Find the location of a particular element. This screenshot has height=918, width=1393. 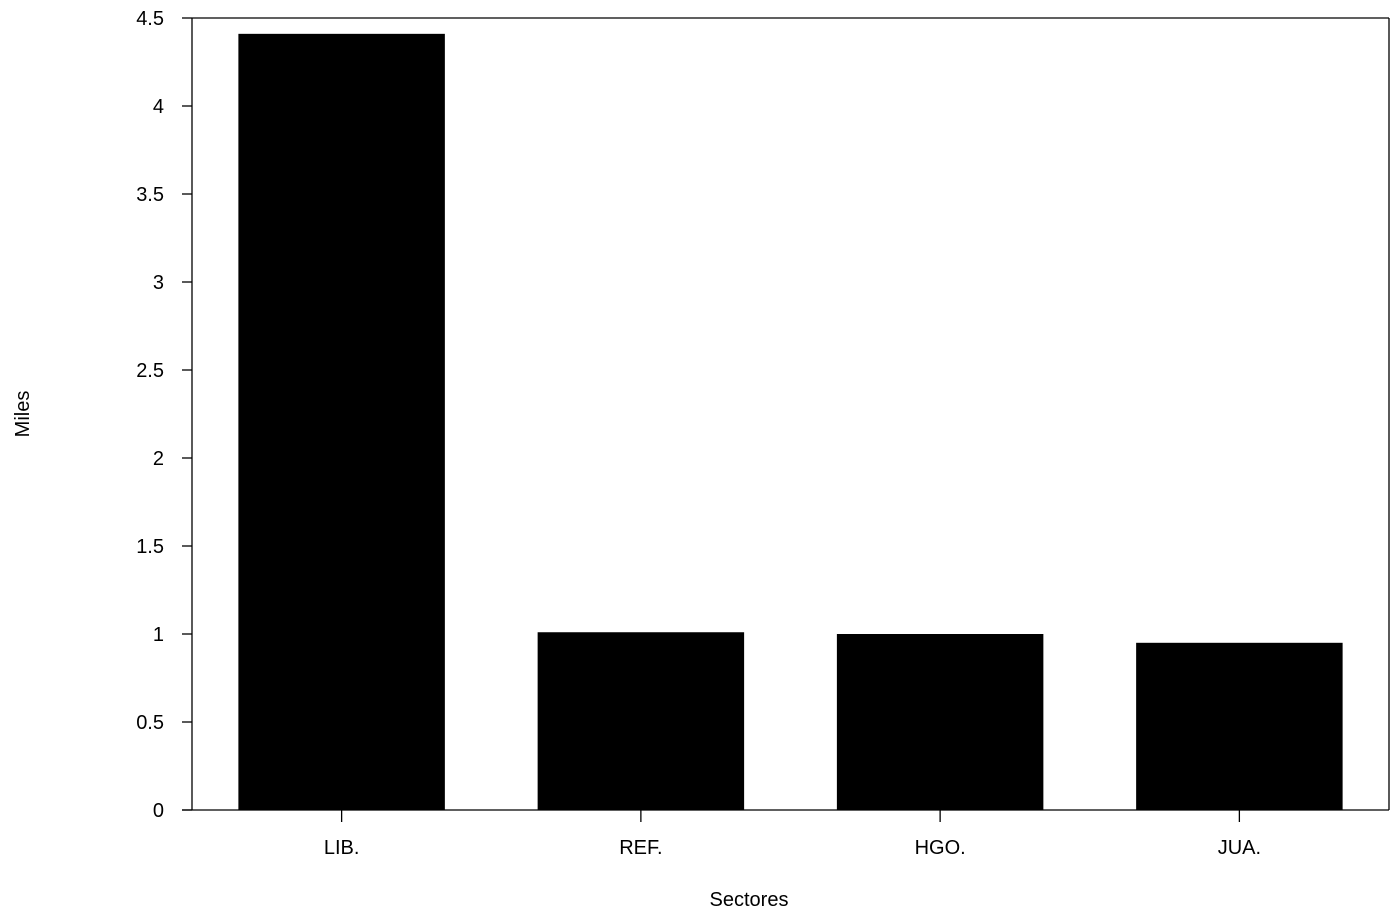

y-tick-label: 1.5 is located at coordinates (150, 547).